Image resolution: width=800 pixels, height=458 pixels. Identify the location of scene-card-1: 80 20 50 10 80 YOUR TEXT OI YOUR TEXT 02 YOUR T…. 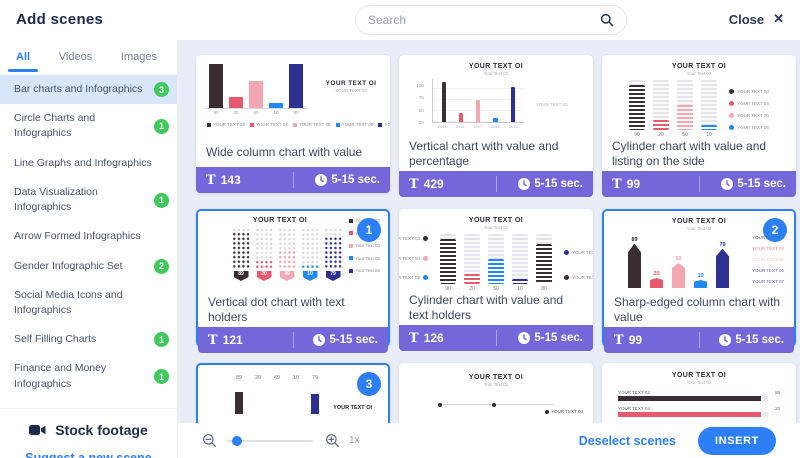
(293, 124).